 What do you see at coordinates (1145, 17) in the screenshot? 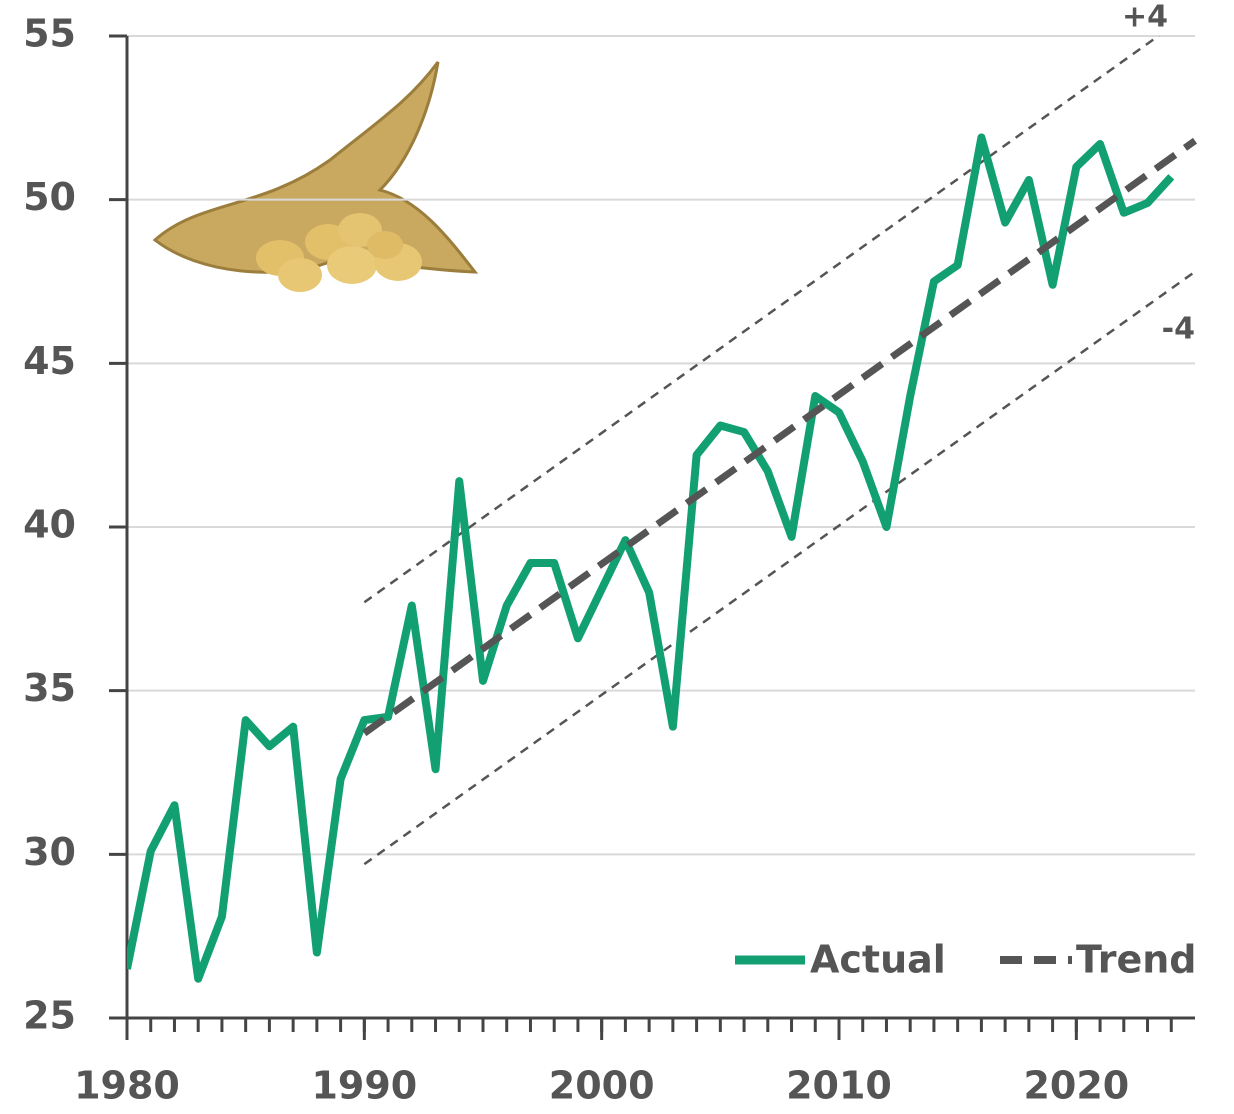
I see `band-label: +4` at bounding box center [1145, 17].